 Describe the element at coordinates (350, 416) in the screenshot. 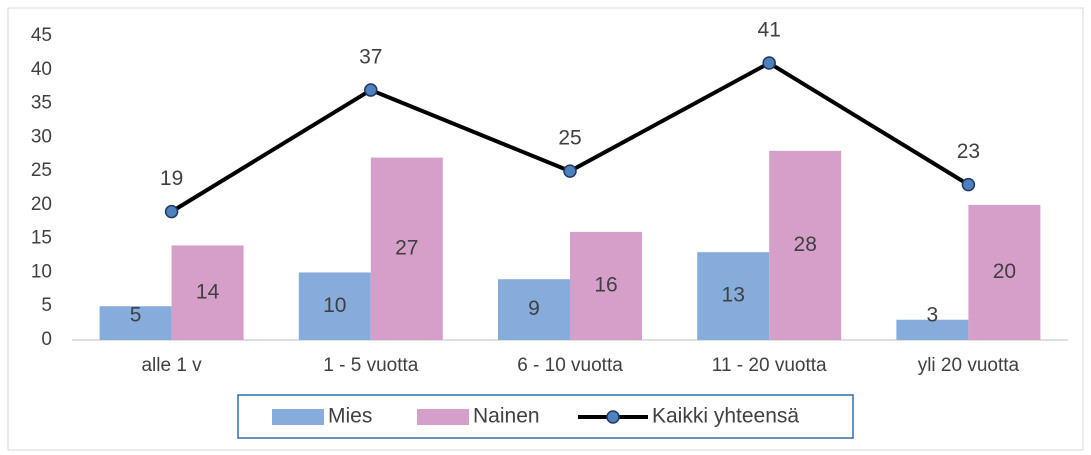

I see `legend-label: Mies` at that location.